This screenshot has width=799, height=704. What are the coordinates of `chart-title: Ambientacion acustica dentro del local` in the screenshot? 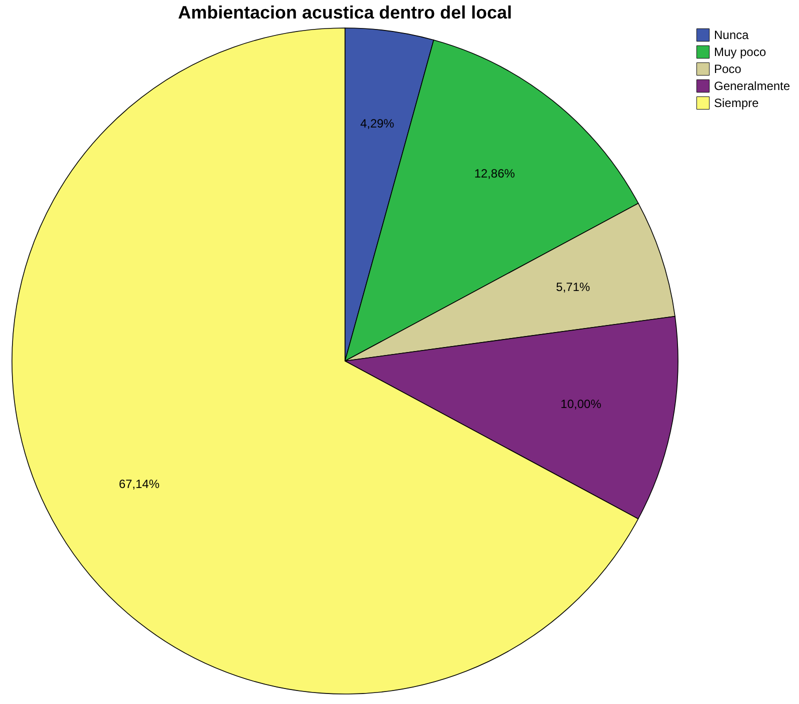 It's located at (345, 12).